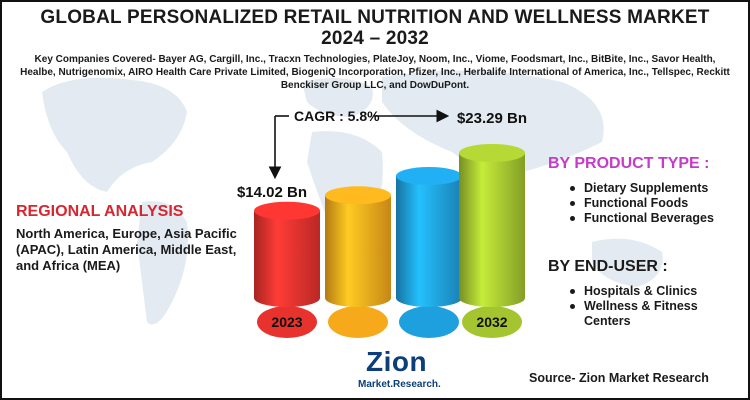  I want to click on category-label-2023: 2023, so click(286, 322).